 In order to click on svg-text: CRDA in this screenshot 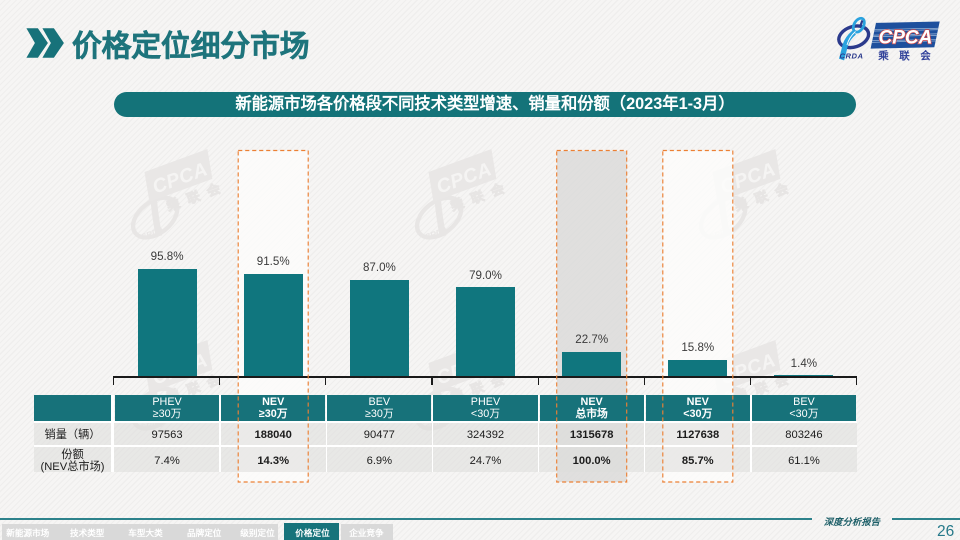, I will do `click(852, 56)`.